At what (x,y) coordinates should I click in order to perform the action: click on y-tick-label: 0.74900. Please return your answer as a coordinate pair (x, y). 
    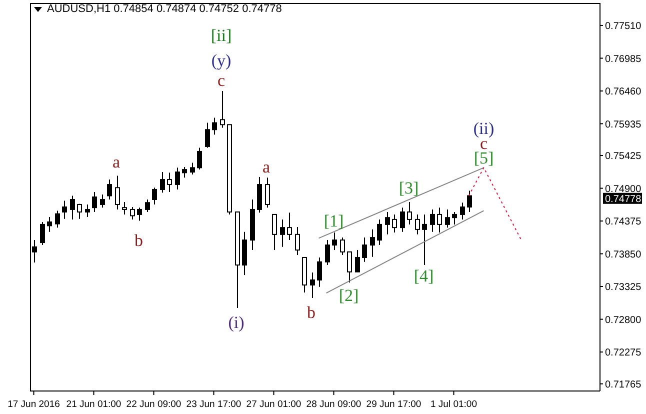
    Looking at the image, I should click on (623, 189).